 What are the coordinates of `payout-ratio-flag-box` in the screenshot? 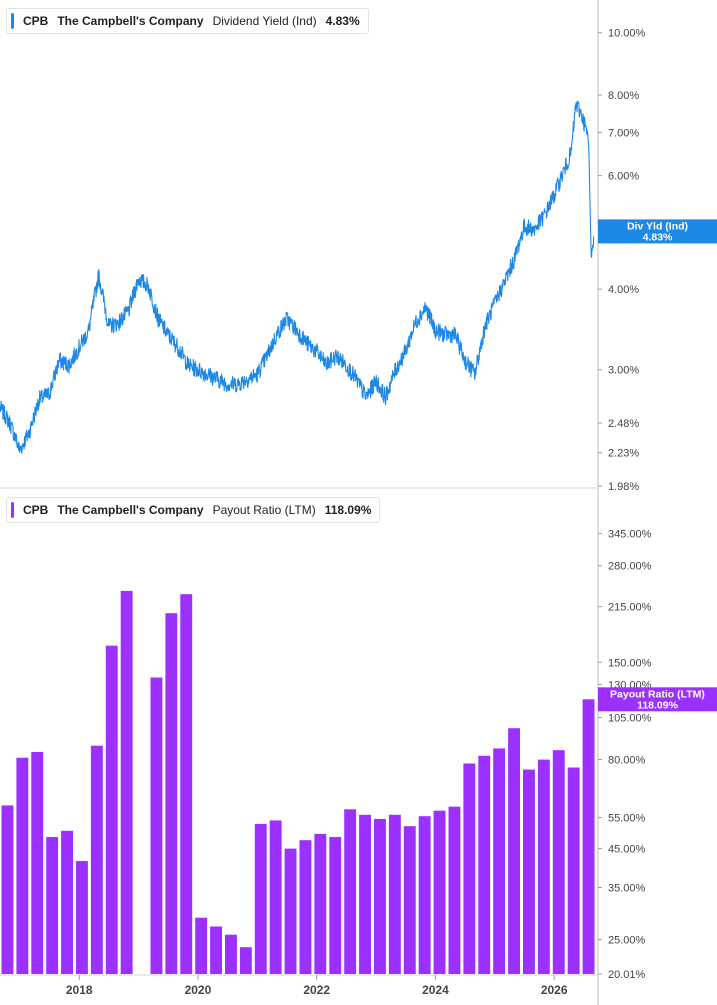 It's located at (657, 699).